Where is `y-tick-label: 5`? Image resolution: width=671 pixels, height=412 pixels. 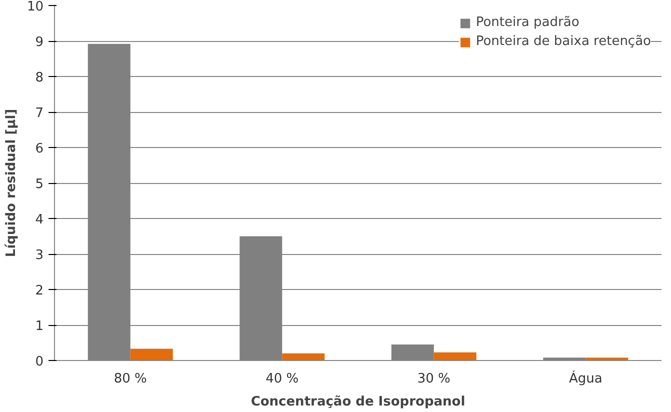
y-tick-label: 5 is located at coordinates (39, 184).